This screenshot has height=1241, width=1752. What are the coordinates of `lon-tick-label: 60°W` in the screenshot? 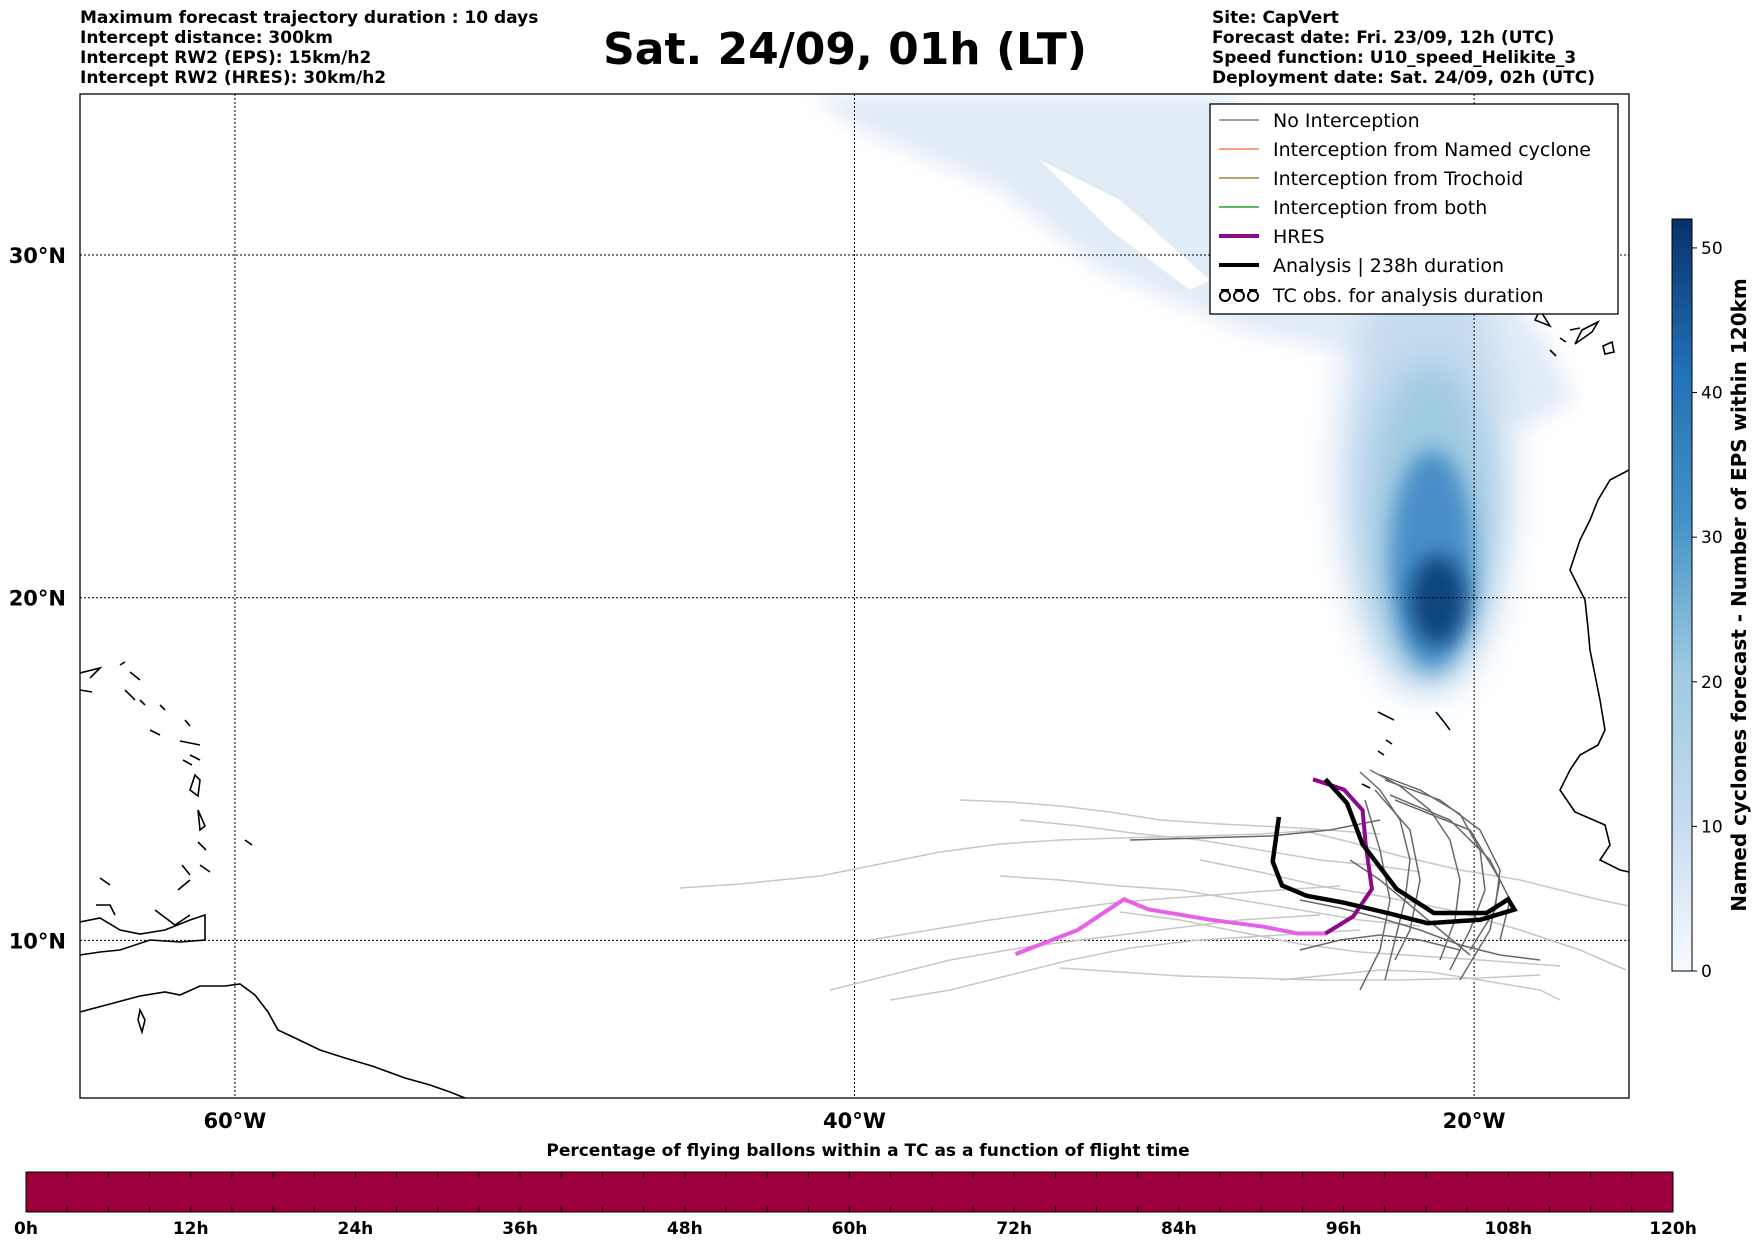 It's located at (234, 1121).